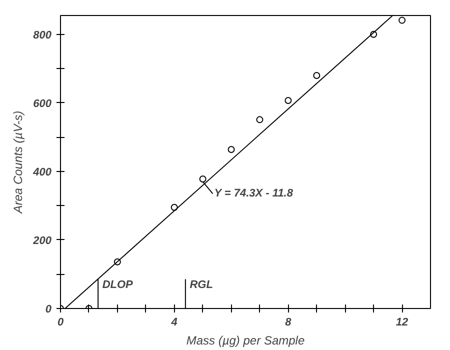 The height and width of the screenshot is (350, 450). What do you see at coordinates (174, 322) in the screenshot?
I see `x-tick-label: 4` at bounding box center [174, 322].